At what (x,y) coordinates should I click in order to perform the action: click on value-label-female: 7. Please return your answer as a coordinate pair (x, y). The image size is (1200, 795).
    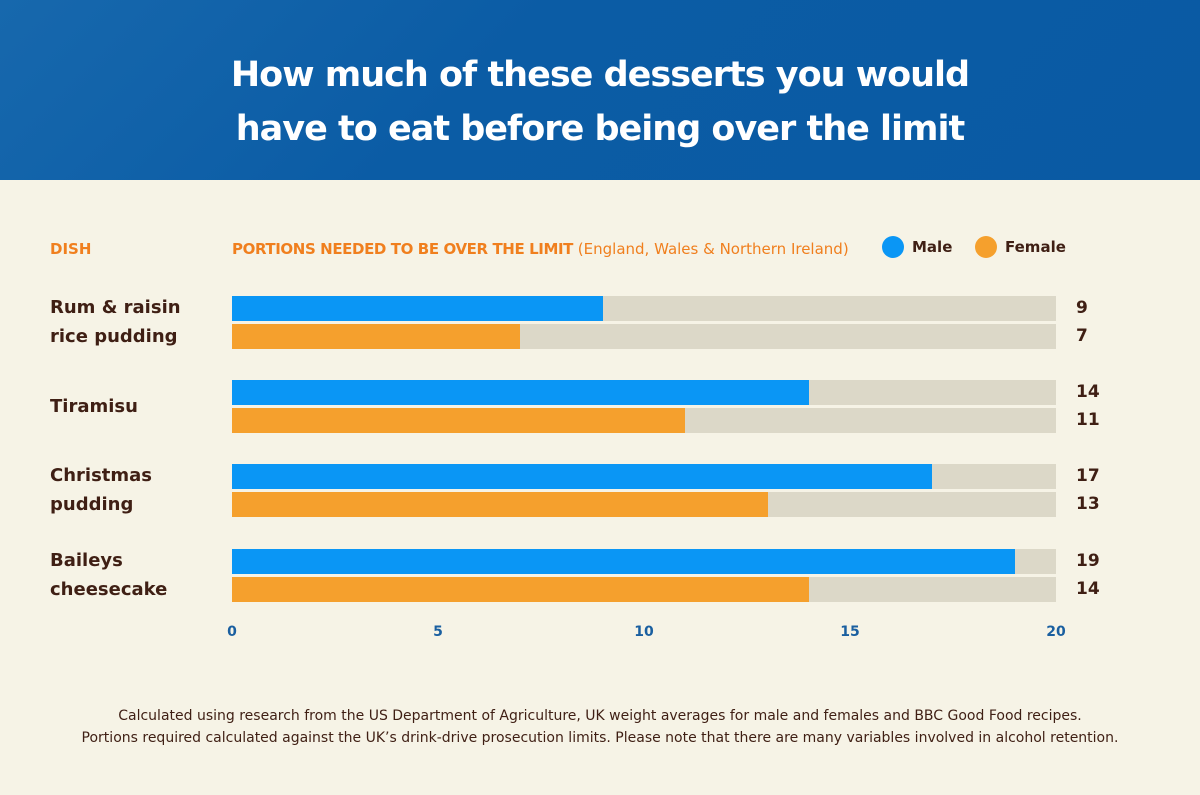
    Looking at the image, I should click on (1082, 336).